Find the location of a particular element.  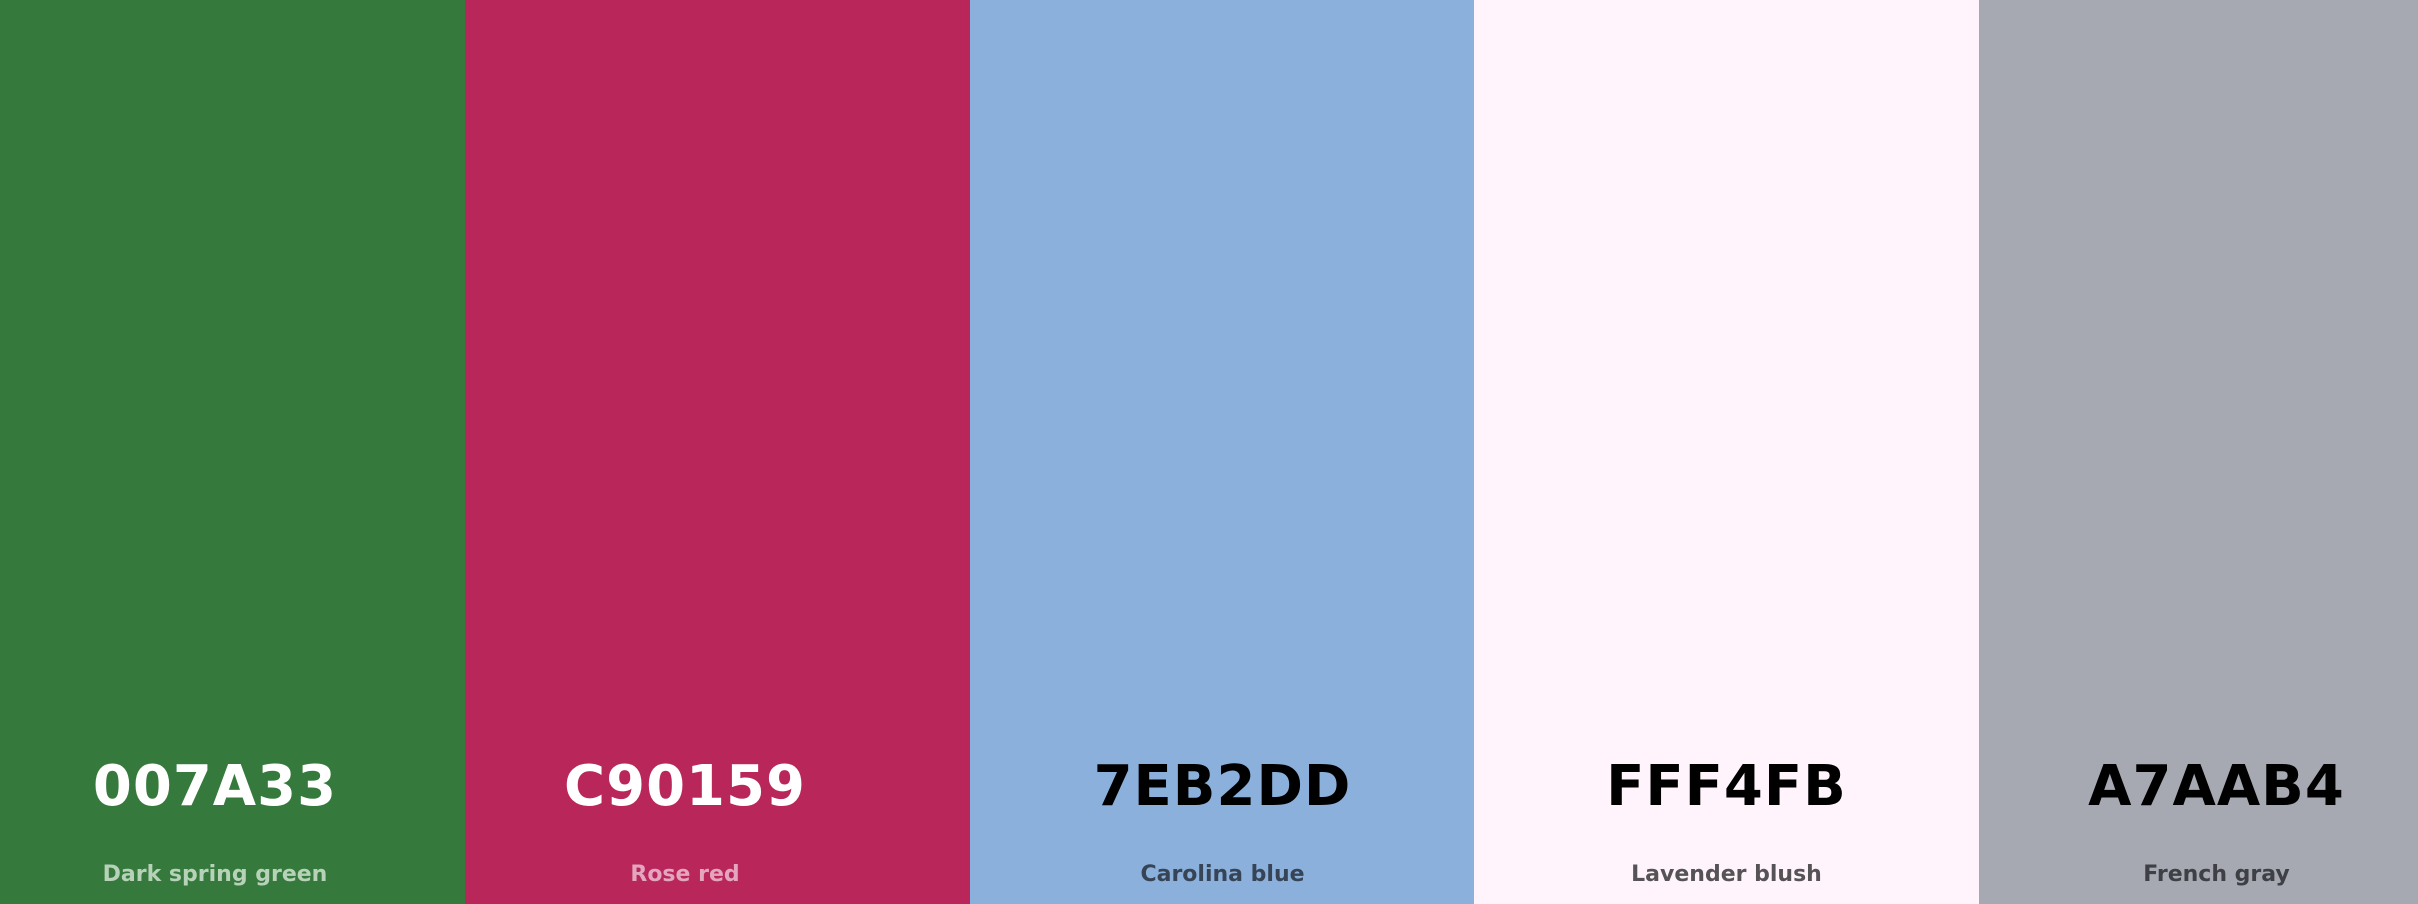

swatch-hex-code: A7AAB4 is located at coordinates (2216, 786).